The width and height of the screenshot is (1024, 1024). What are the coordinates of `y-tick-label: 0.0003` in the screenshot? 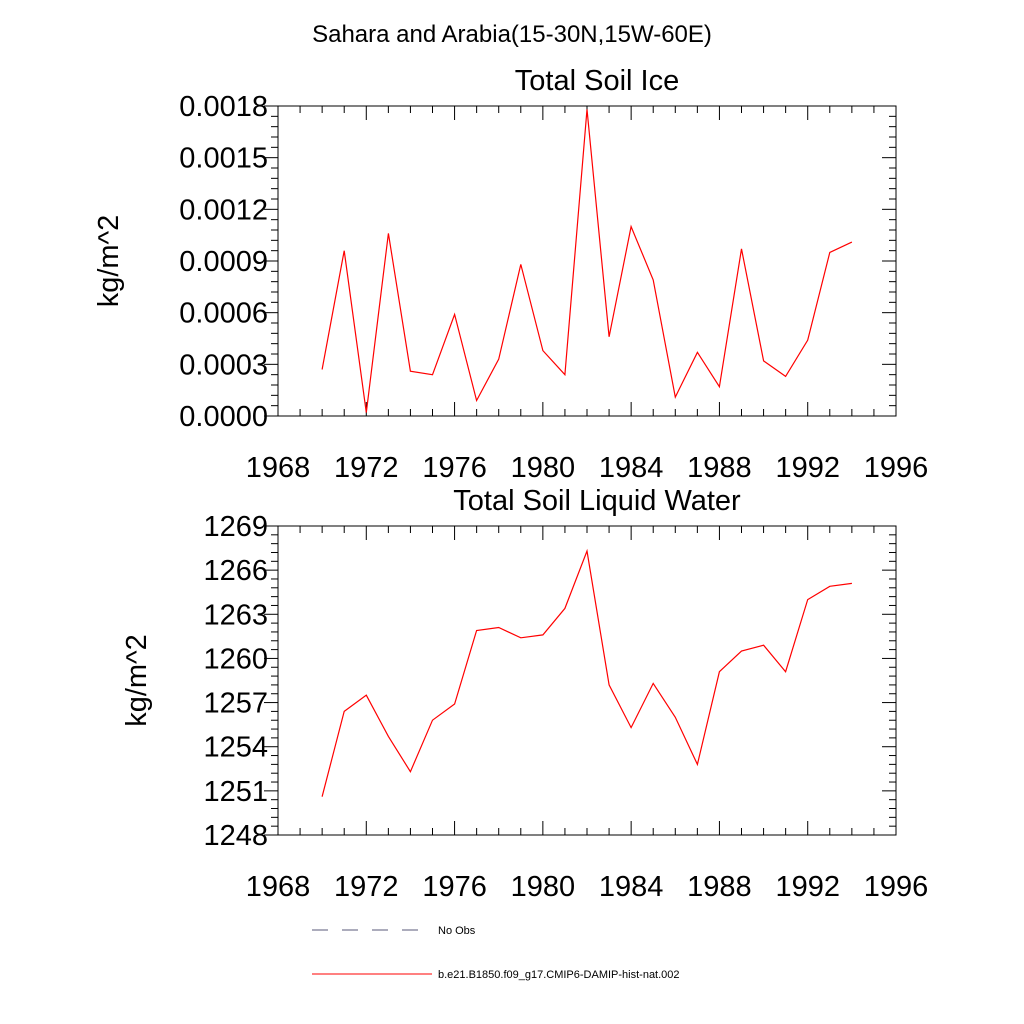 It's located at (223, 365).